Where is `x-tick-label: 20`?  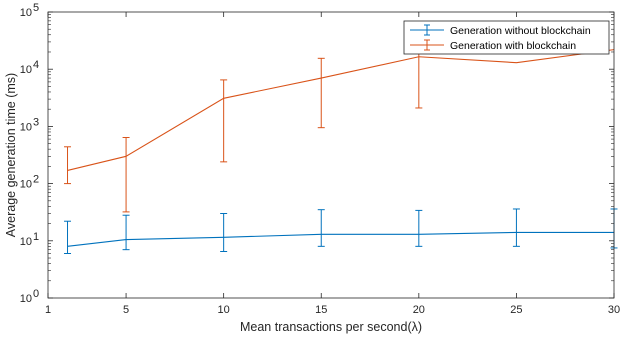 x-tick-label: 20 is located at coordinates (419, 310).